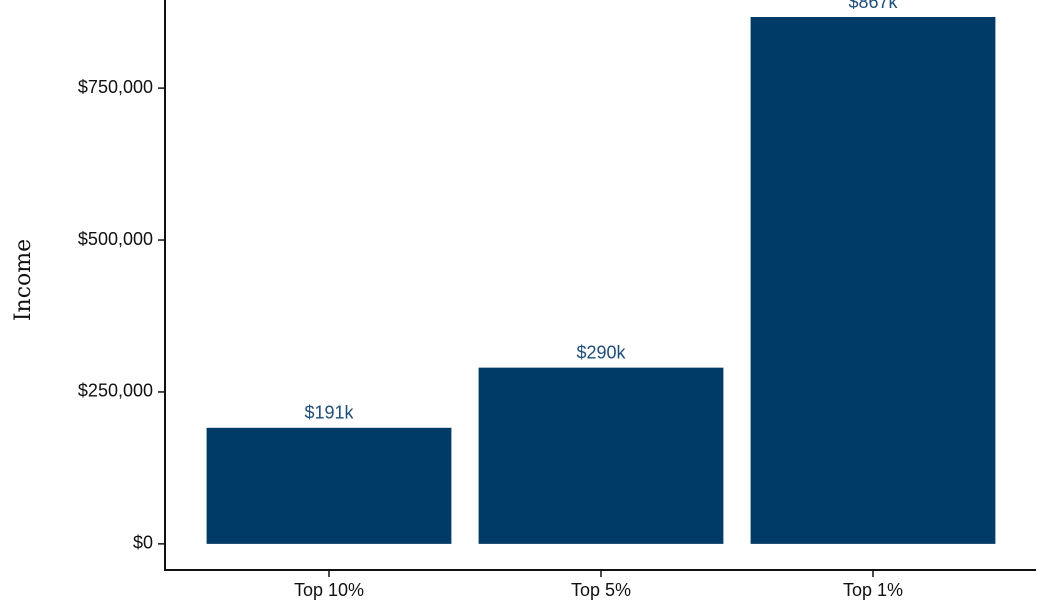 This screenshot has width=1050, height=600. I want to click on value-label: $867k, so click(873, 6).